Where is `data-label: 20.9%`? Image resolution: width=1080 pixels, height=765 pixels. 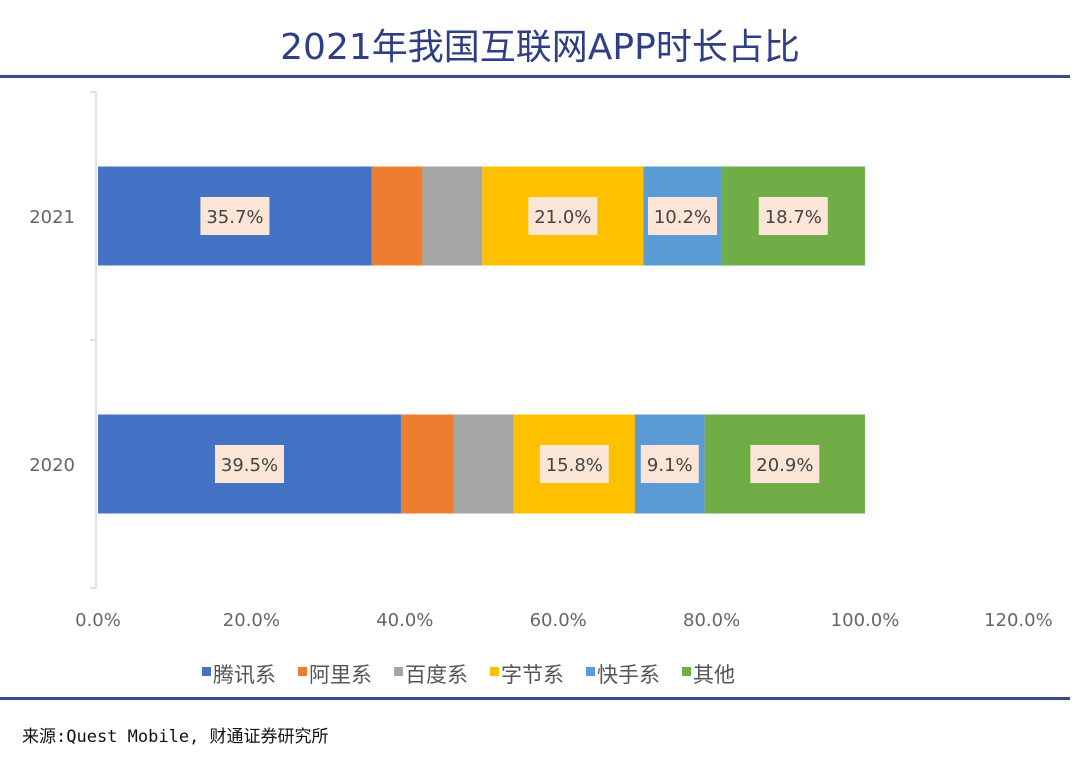
data-label: 20.9% is located at coordinates (784, 465).